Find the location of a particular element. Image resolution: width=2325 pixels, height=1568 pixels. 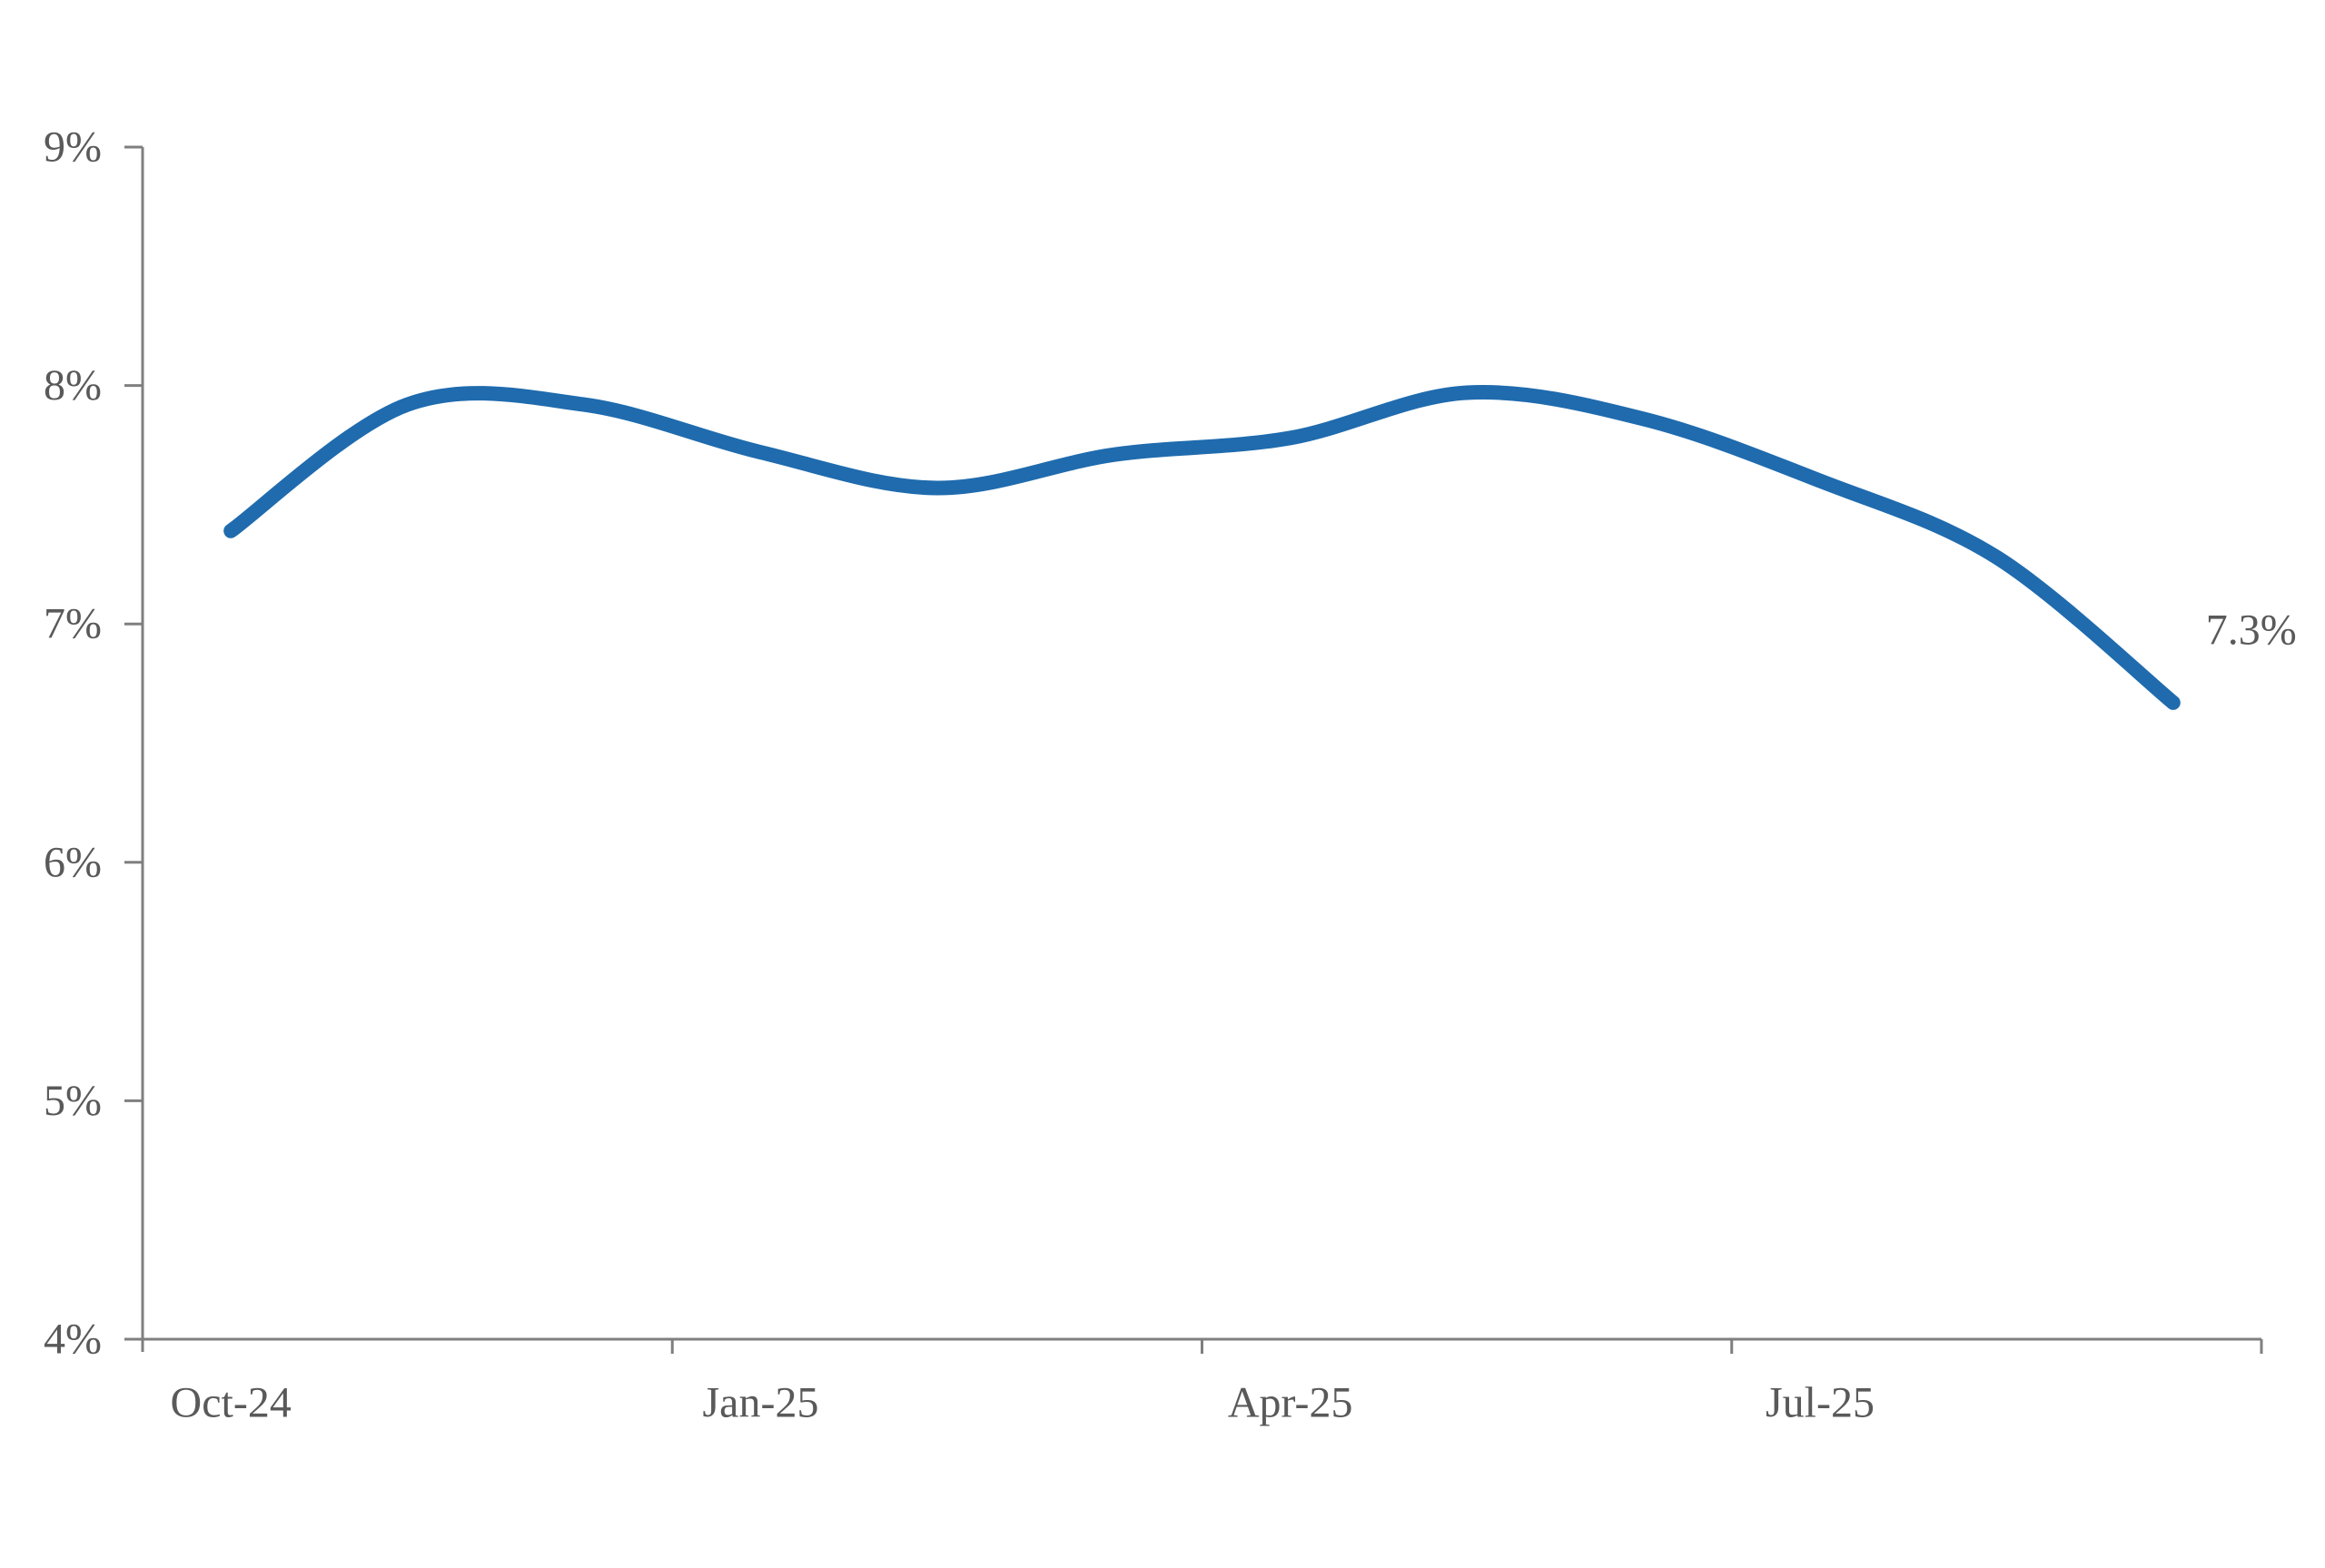

x-axis-tick-label: Jan-25 is located at coordinates (760, 1403).